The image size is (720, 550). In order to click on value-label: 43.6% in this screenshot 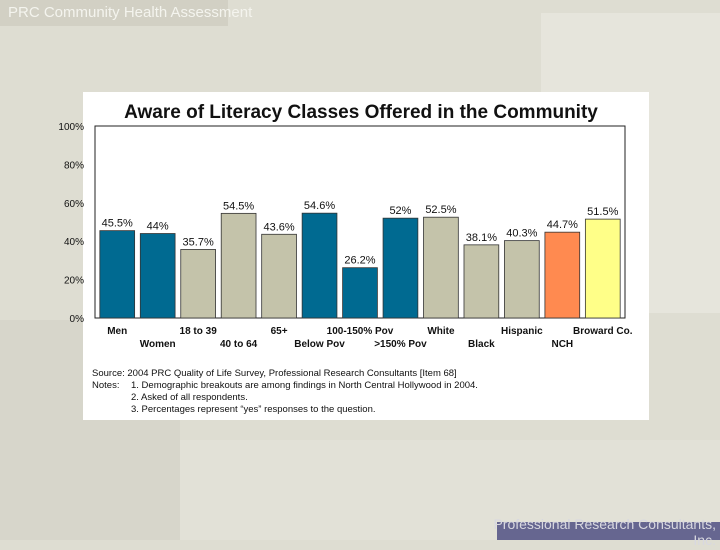, I will do `click(278, 227)`.